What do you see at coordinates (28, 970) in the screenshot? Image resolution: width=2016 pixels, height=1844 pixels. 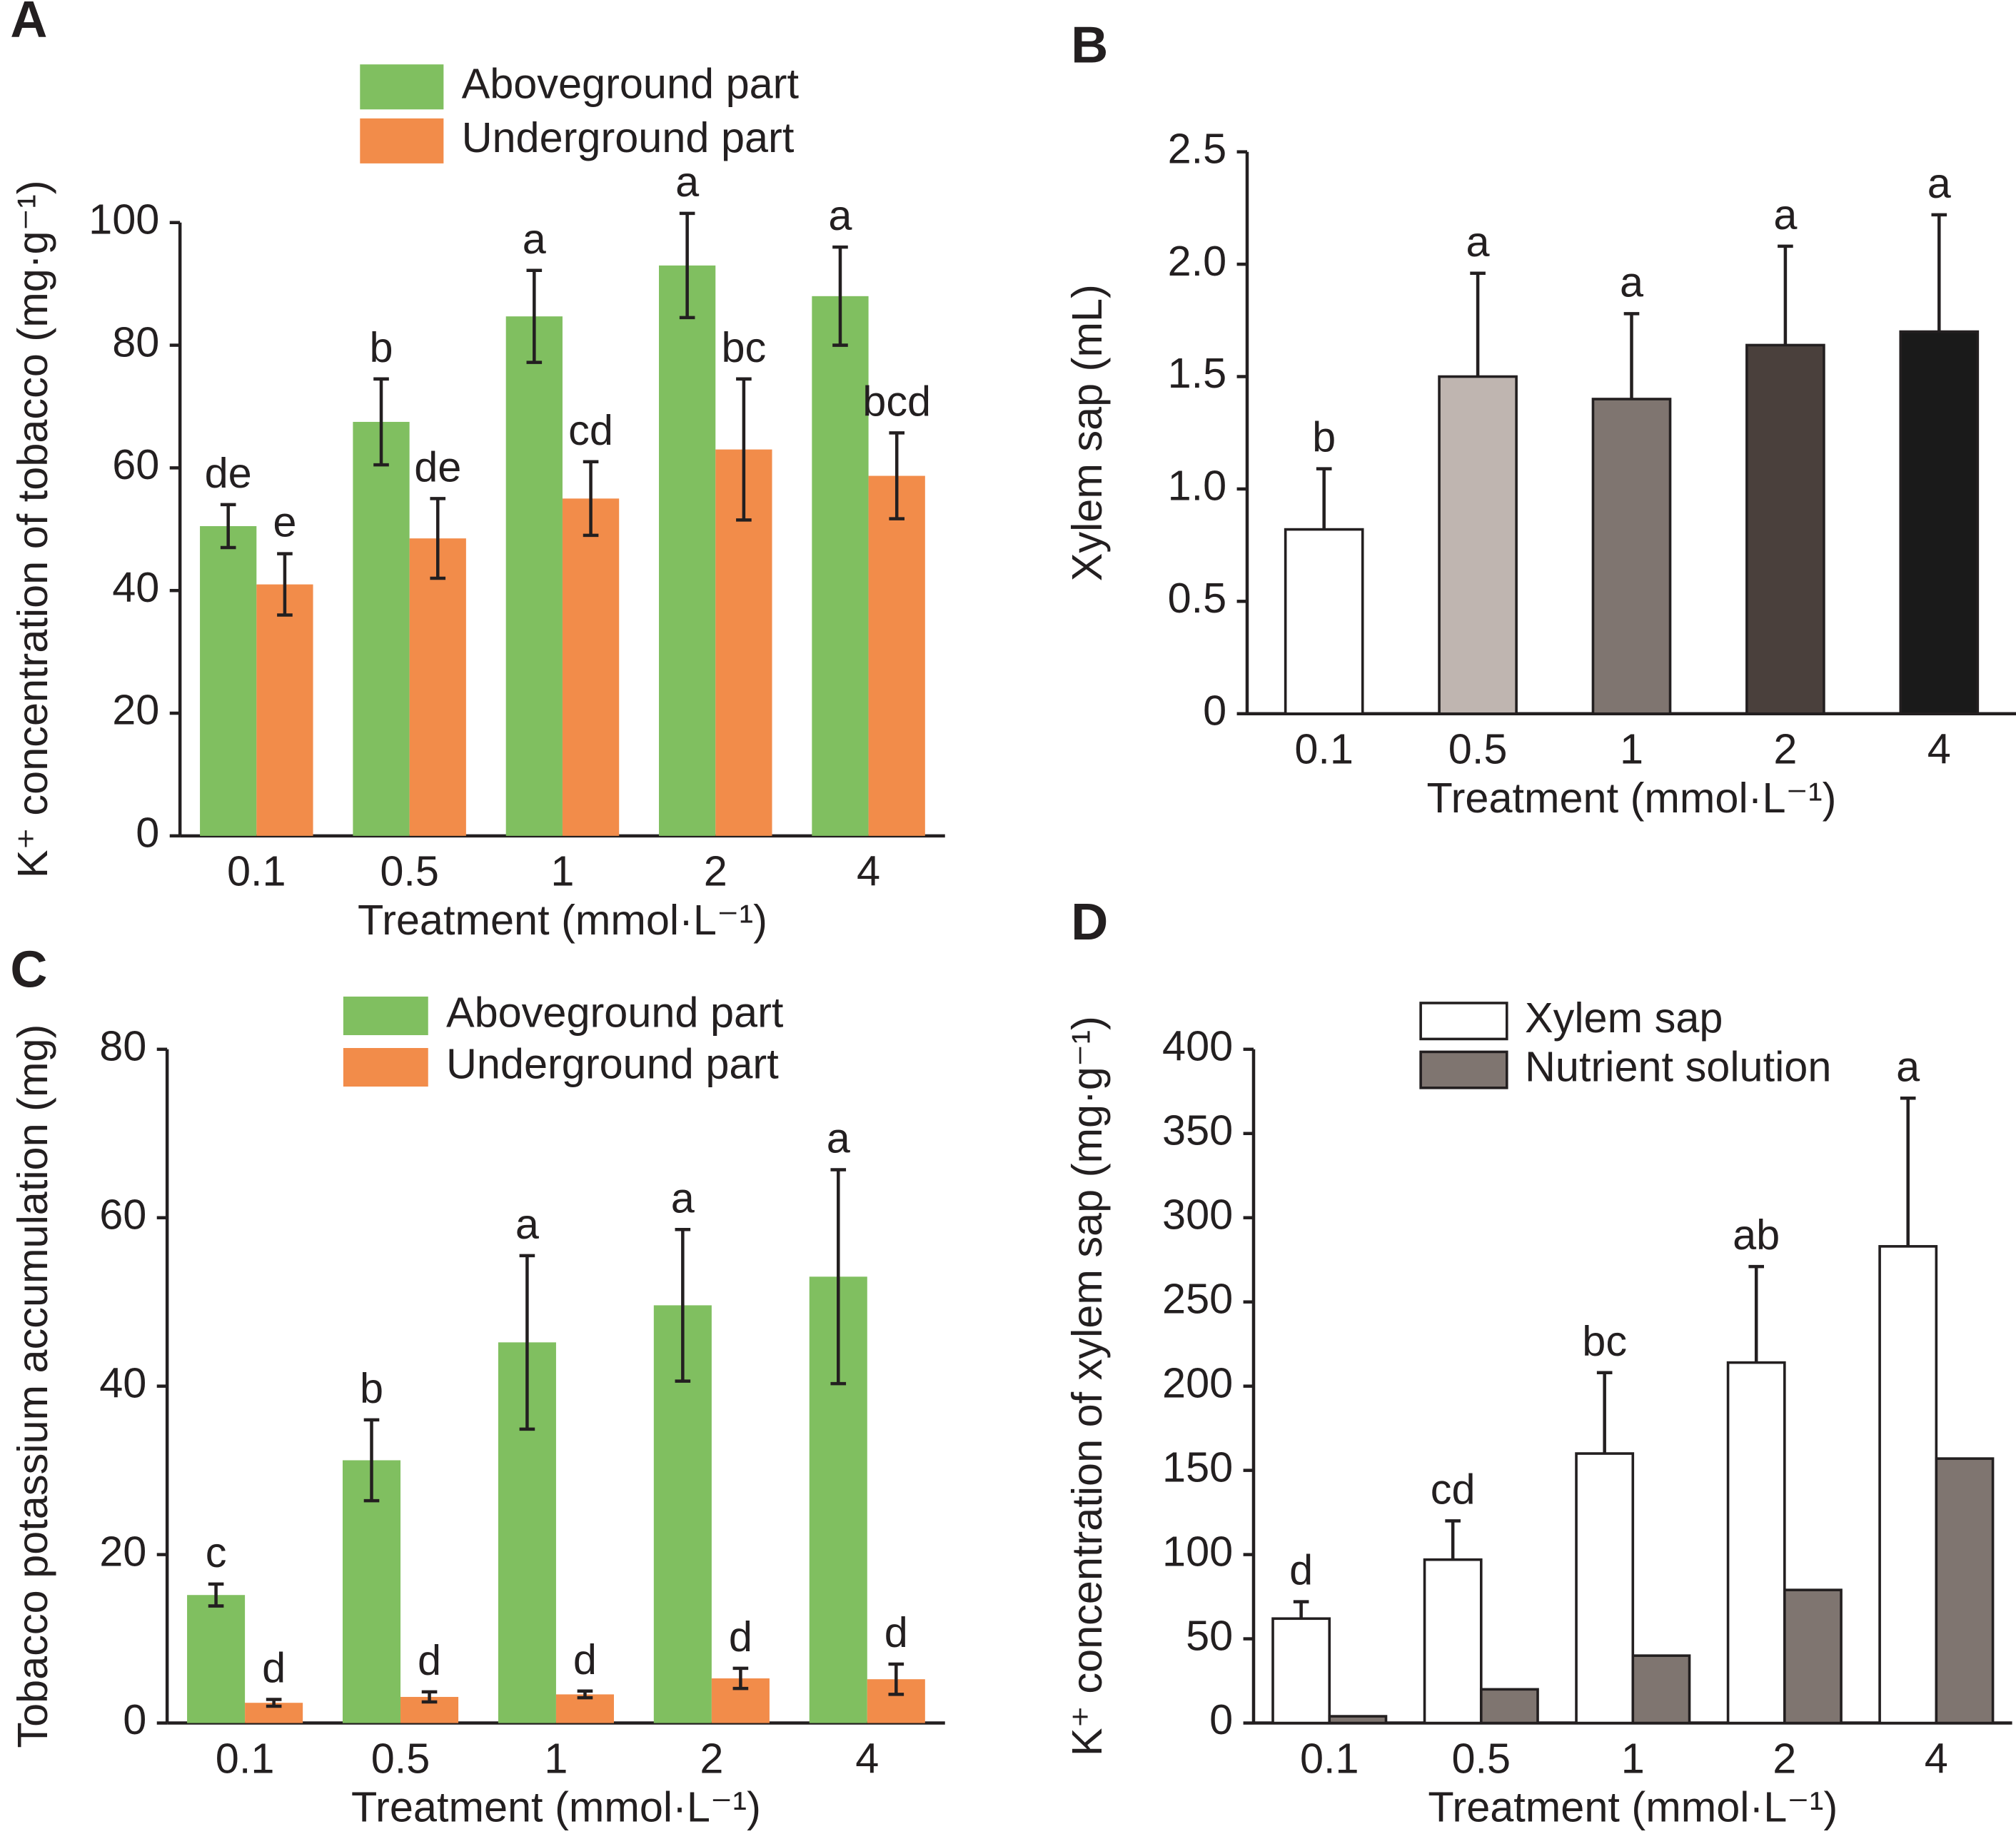 I see `panel-label: C` at bounding box center [28, 970].